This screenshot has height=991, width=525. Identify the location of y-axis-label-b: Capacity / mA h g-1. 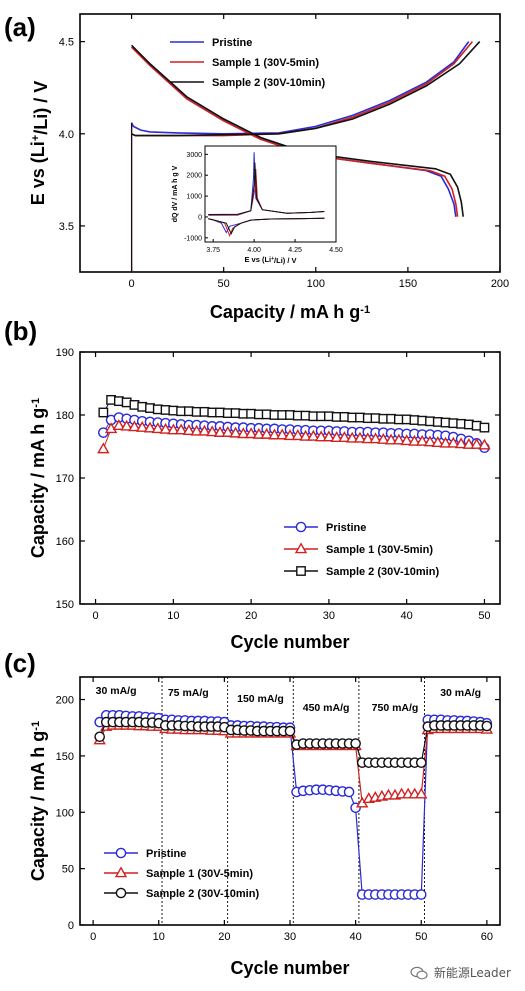
(38, 478).